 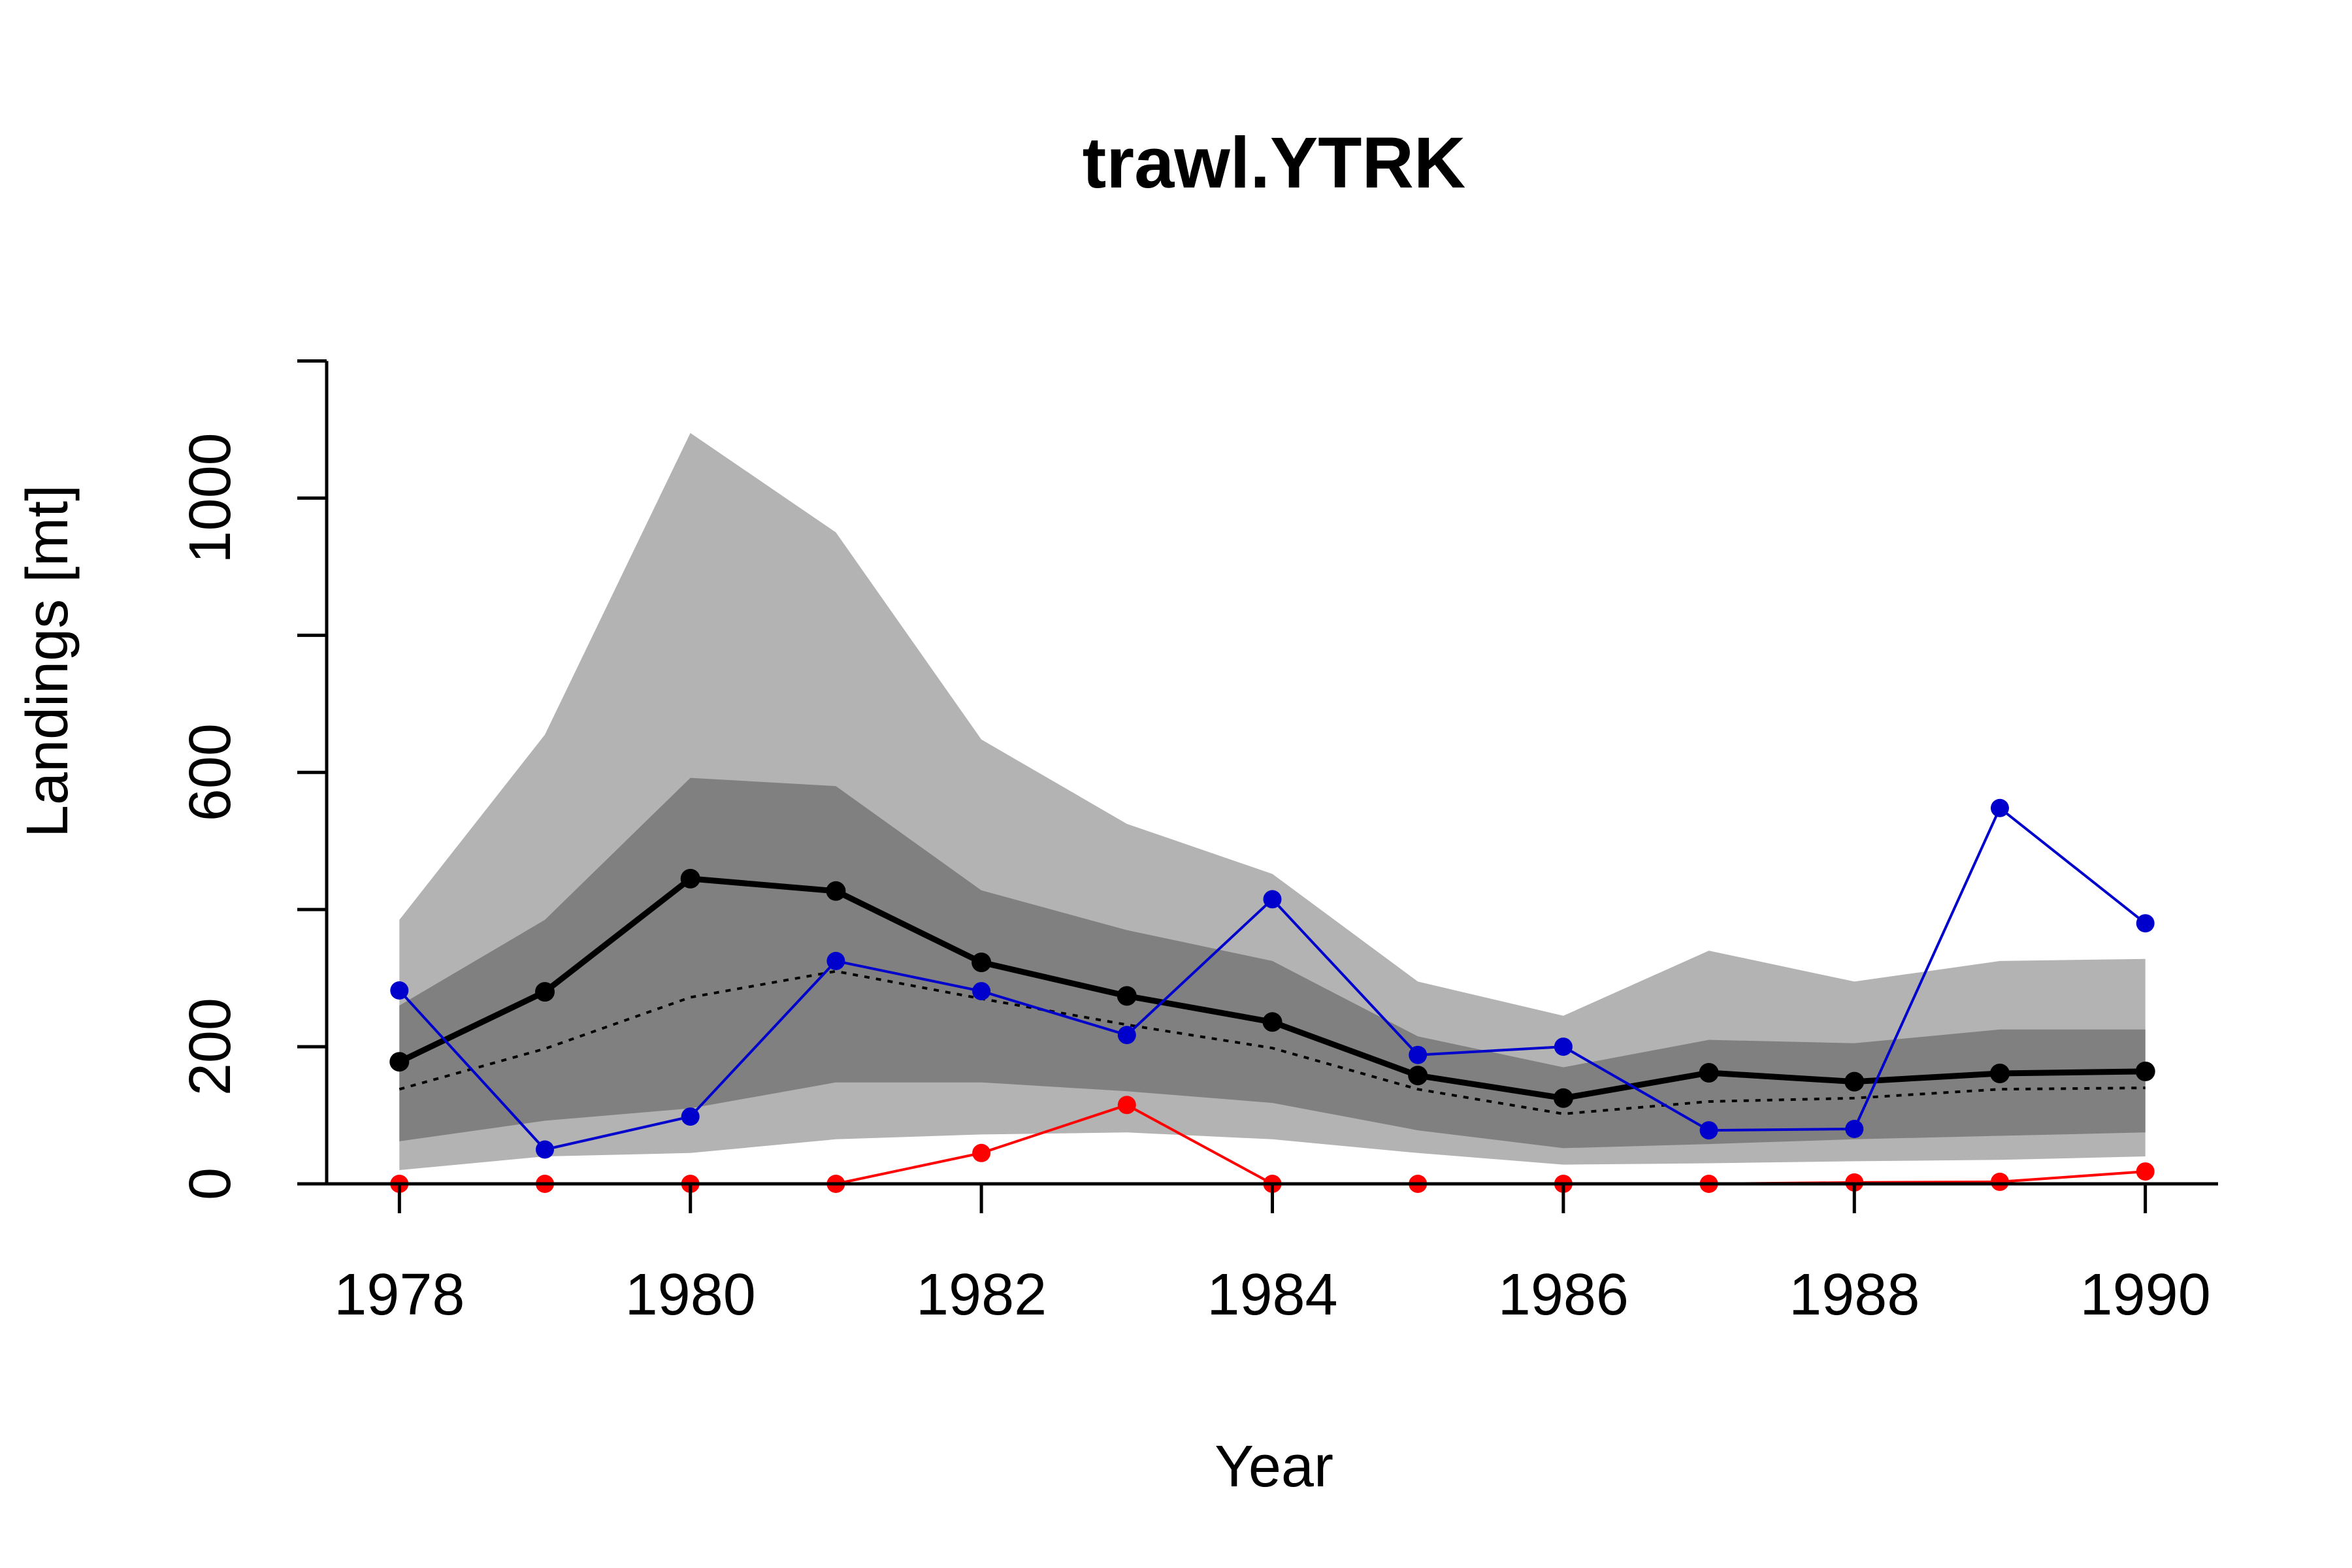 I want to click on x-tick-label: 1986, so click(x=1563, y=1295).